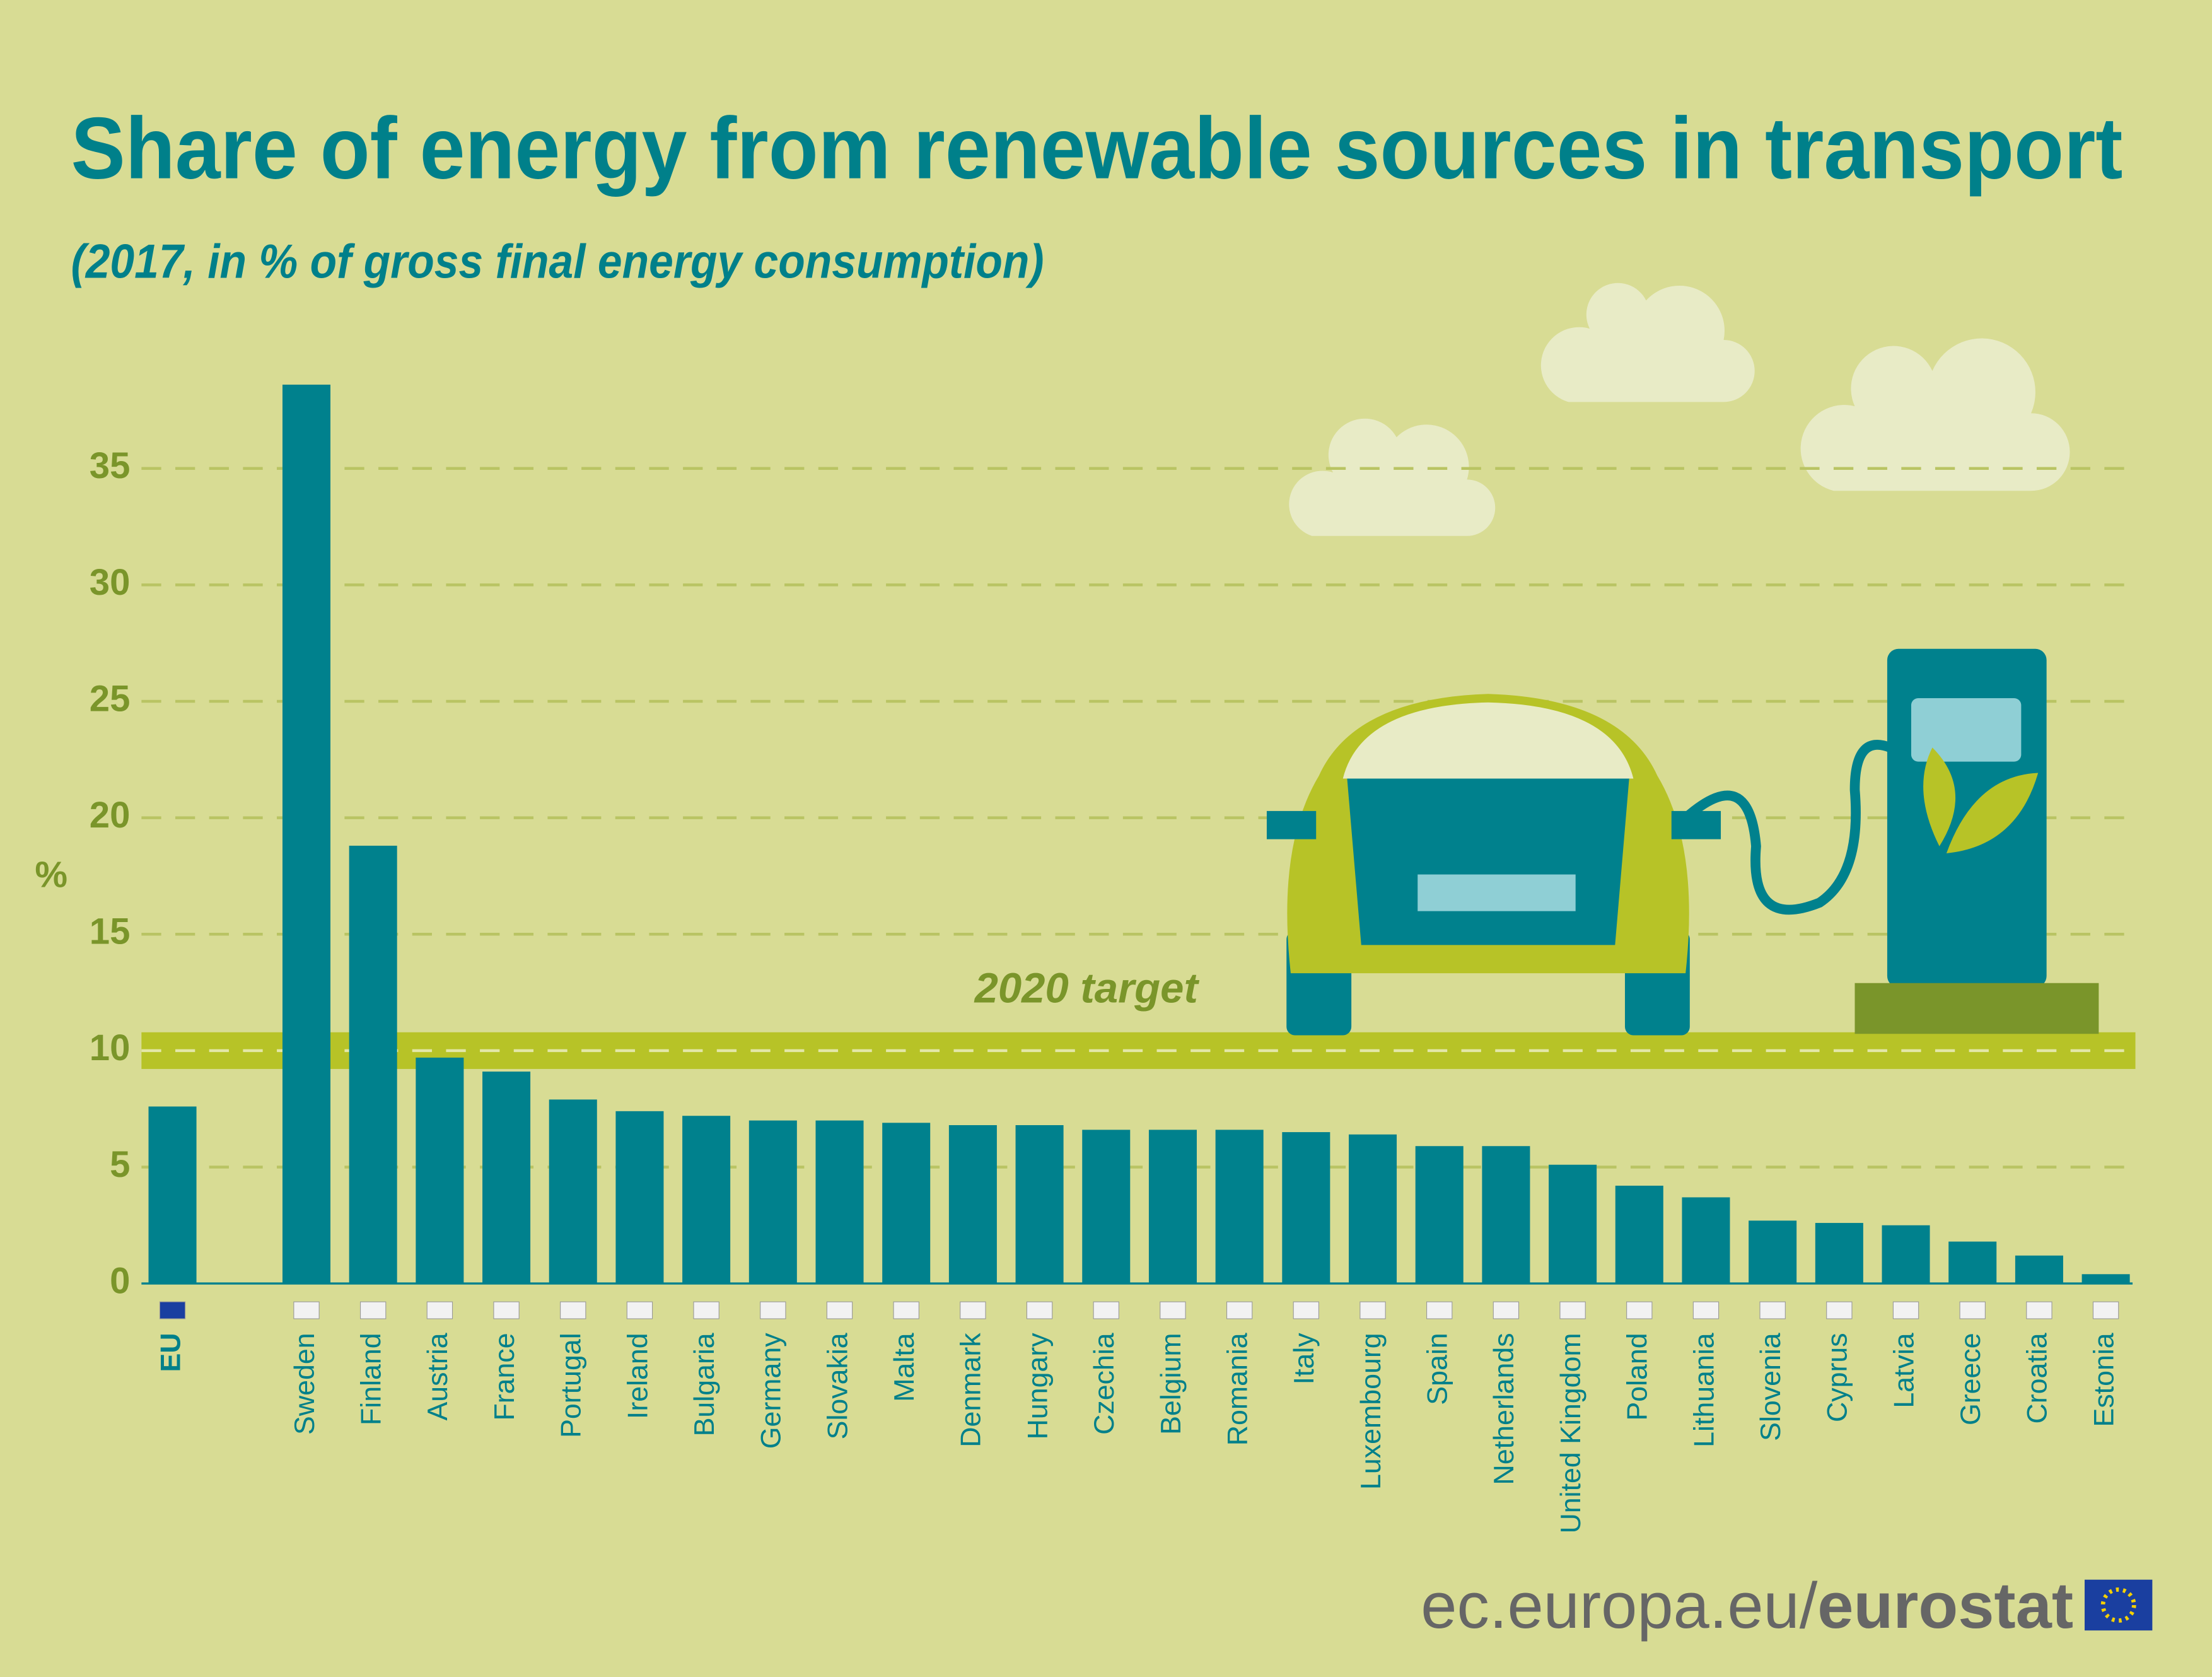 The width and height of the screenshot is (2212, 1677). Describe the element at coordinates (971, 1390) in the screenshot. I see `x-tick-label: Denmark` at that location.